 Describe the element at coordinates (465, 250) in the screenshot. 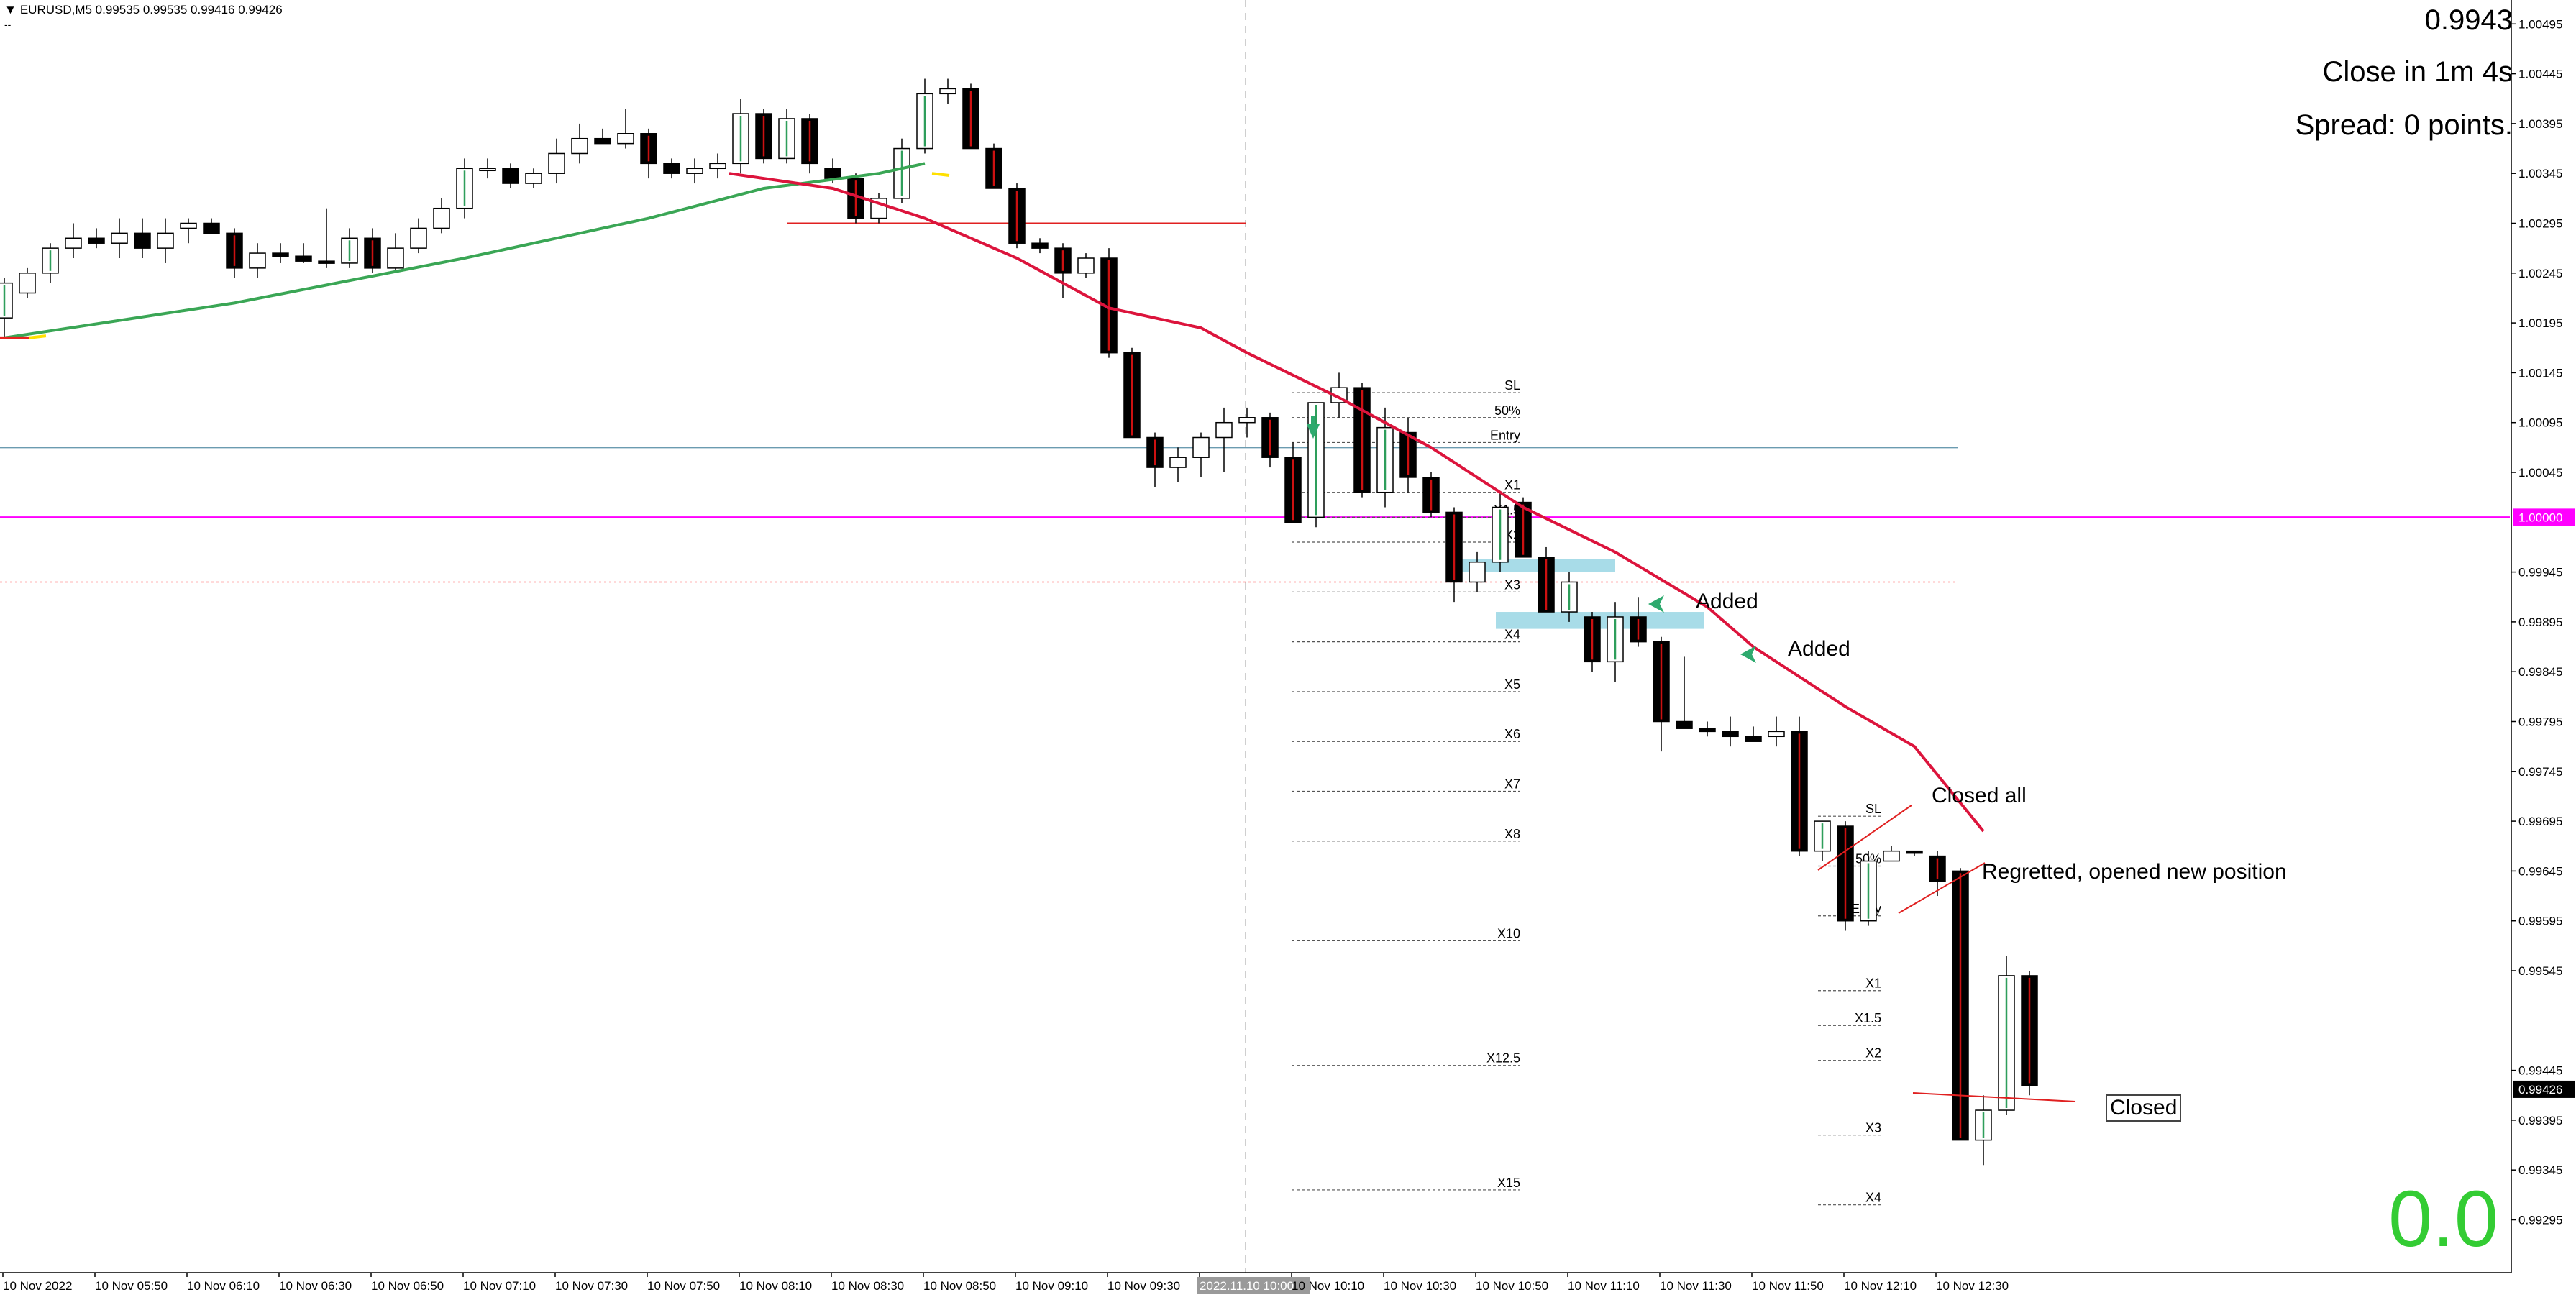

I see `moving-average-green` at that location.